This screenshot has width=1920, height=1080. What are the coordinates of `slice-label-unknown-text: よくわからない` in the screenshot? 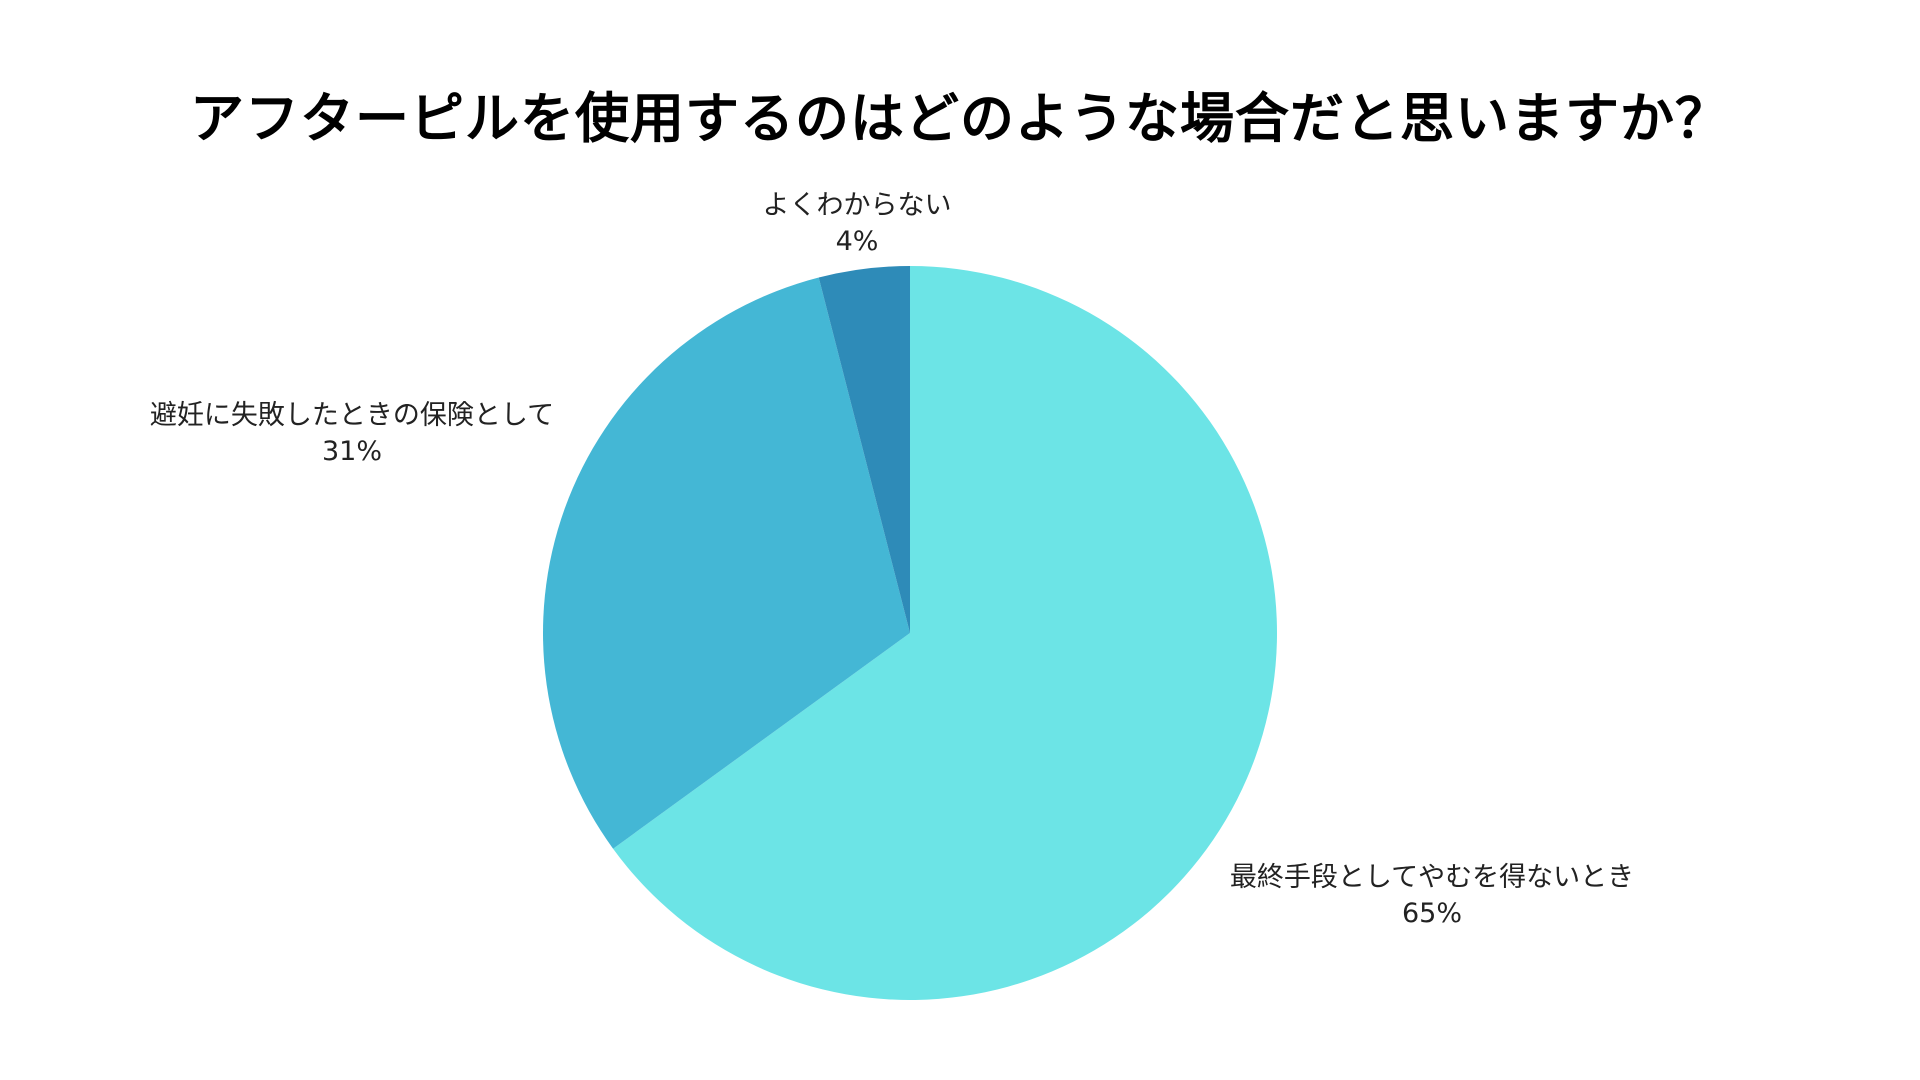 It's located at (857, 205).